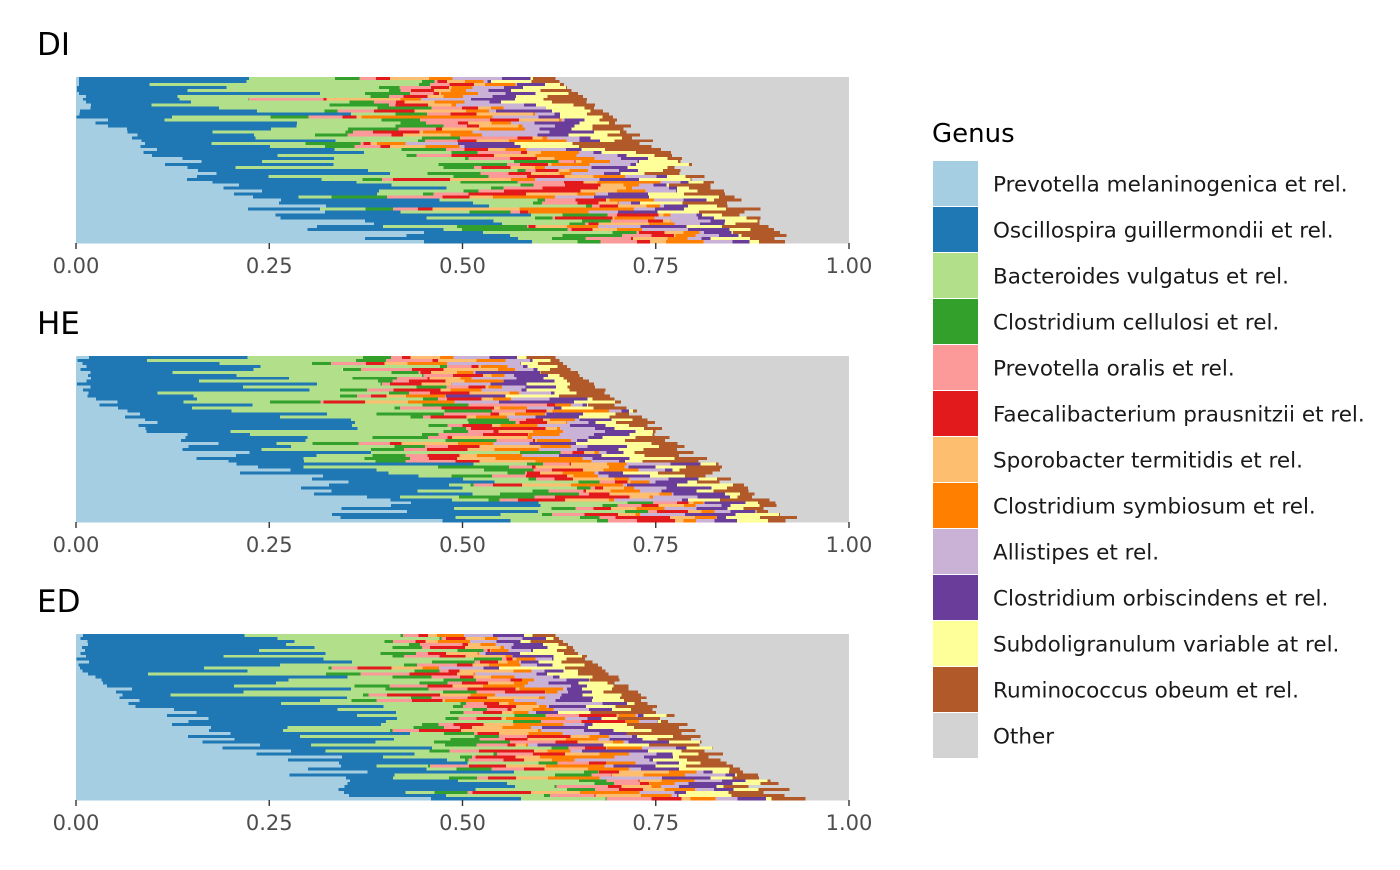 The height and width of the screenshot is (870, 1400). What do you see at coordinates (655, 823) in the screenshot?
I see `x-tick-label: 0.75` at bounding box center [655, 823].